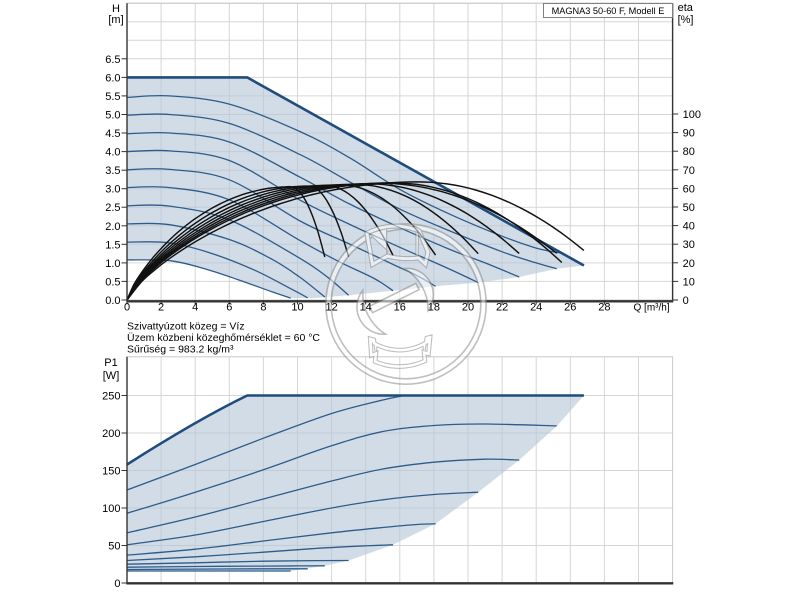 The image size is (800, 605). Describe the element at coordinates (570, 308) in the screenshot. I see `svg-text: 26` at that location.